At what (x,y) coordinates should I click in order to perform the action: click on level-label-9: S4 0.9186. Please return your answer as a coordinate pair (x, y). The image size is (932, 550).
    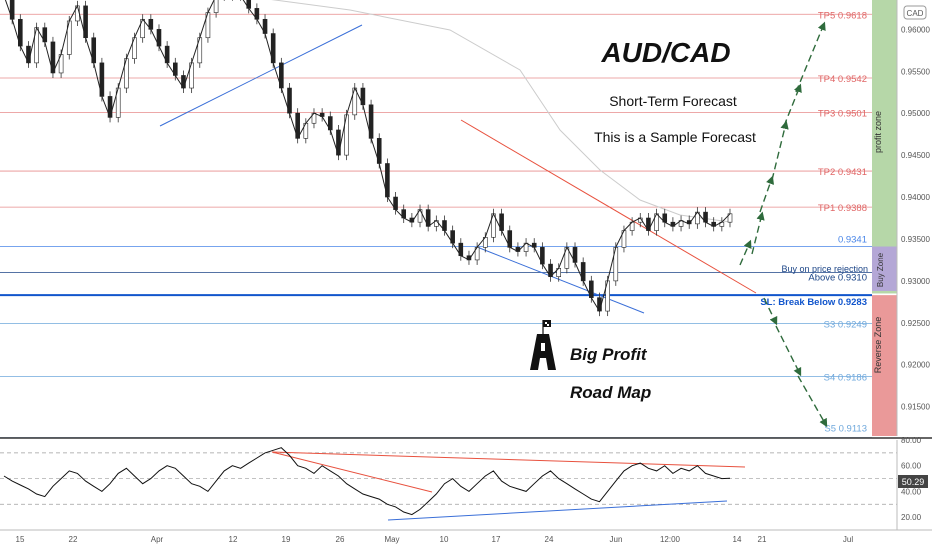
    Looking at the image, I should click on (845, 377).